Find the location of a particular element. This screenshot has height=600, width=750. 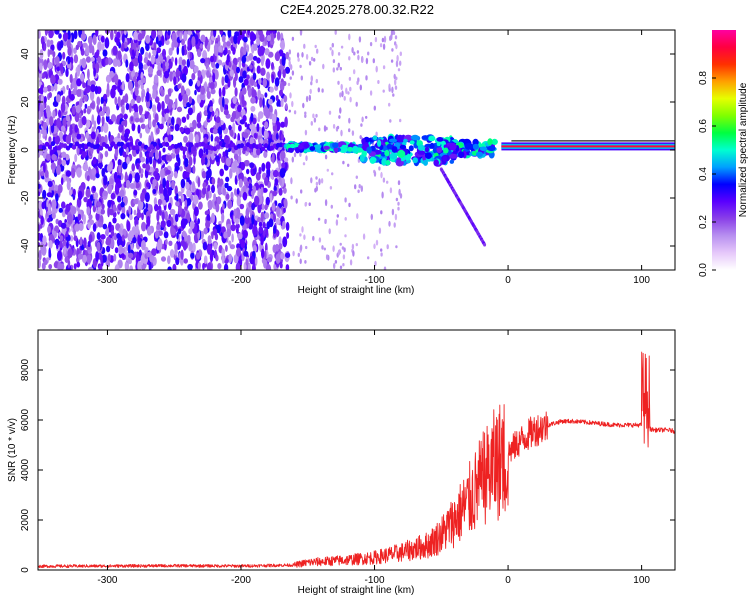

snr-y-tick-label: 2000 is located at coordinates (25, 519).